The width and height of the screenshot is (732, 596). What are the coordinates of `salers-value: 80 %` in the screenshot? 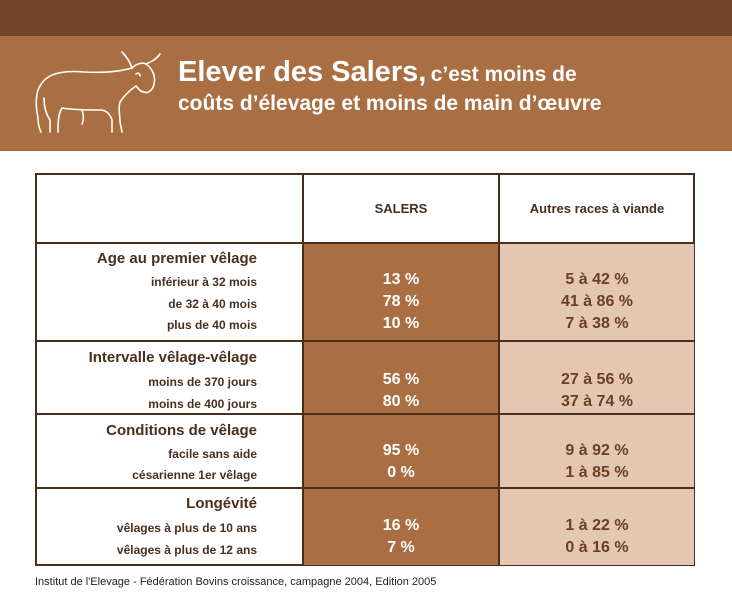 It's located at (401, 401).